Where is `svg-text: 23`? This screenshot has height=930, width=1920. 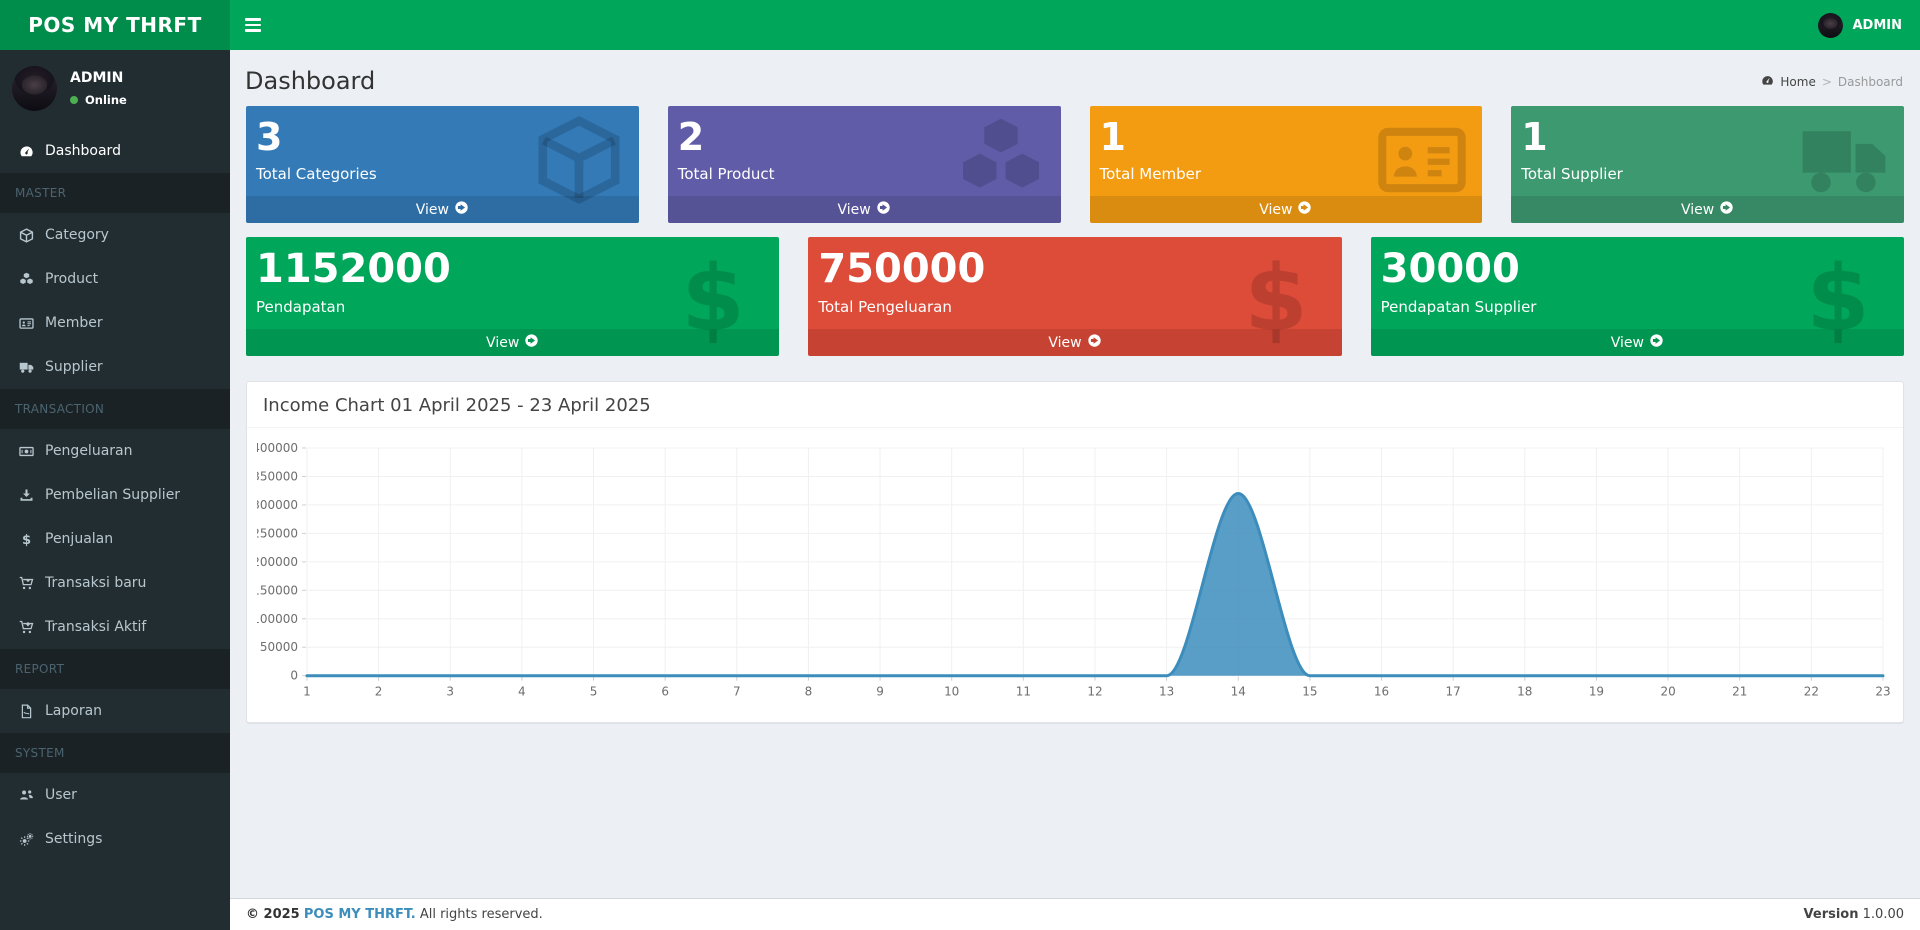 svg-text: 23 is located at coordinates (1882, 692).